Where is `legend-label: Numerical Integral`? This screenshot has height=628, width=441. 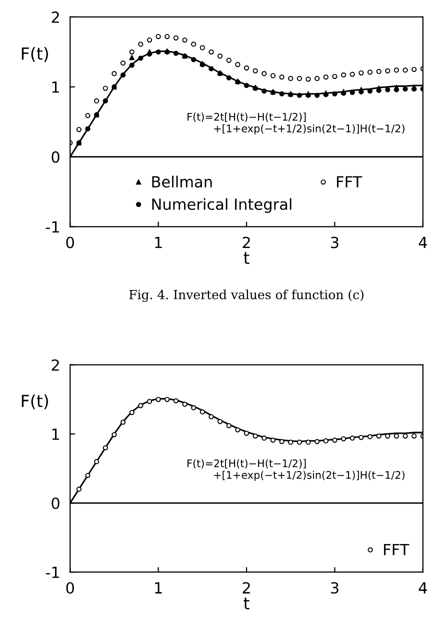 legend-label: Numerical Integral is located at coordinates (222, 205).